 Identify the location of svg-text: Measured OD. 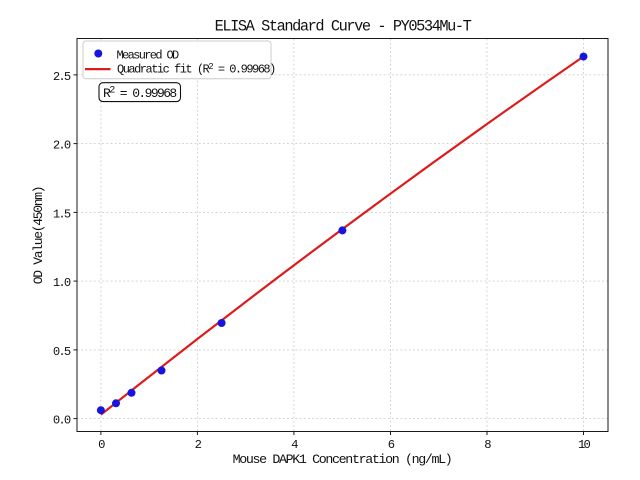
(148, 56).